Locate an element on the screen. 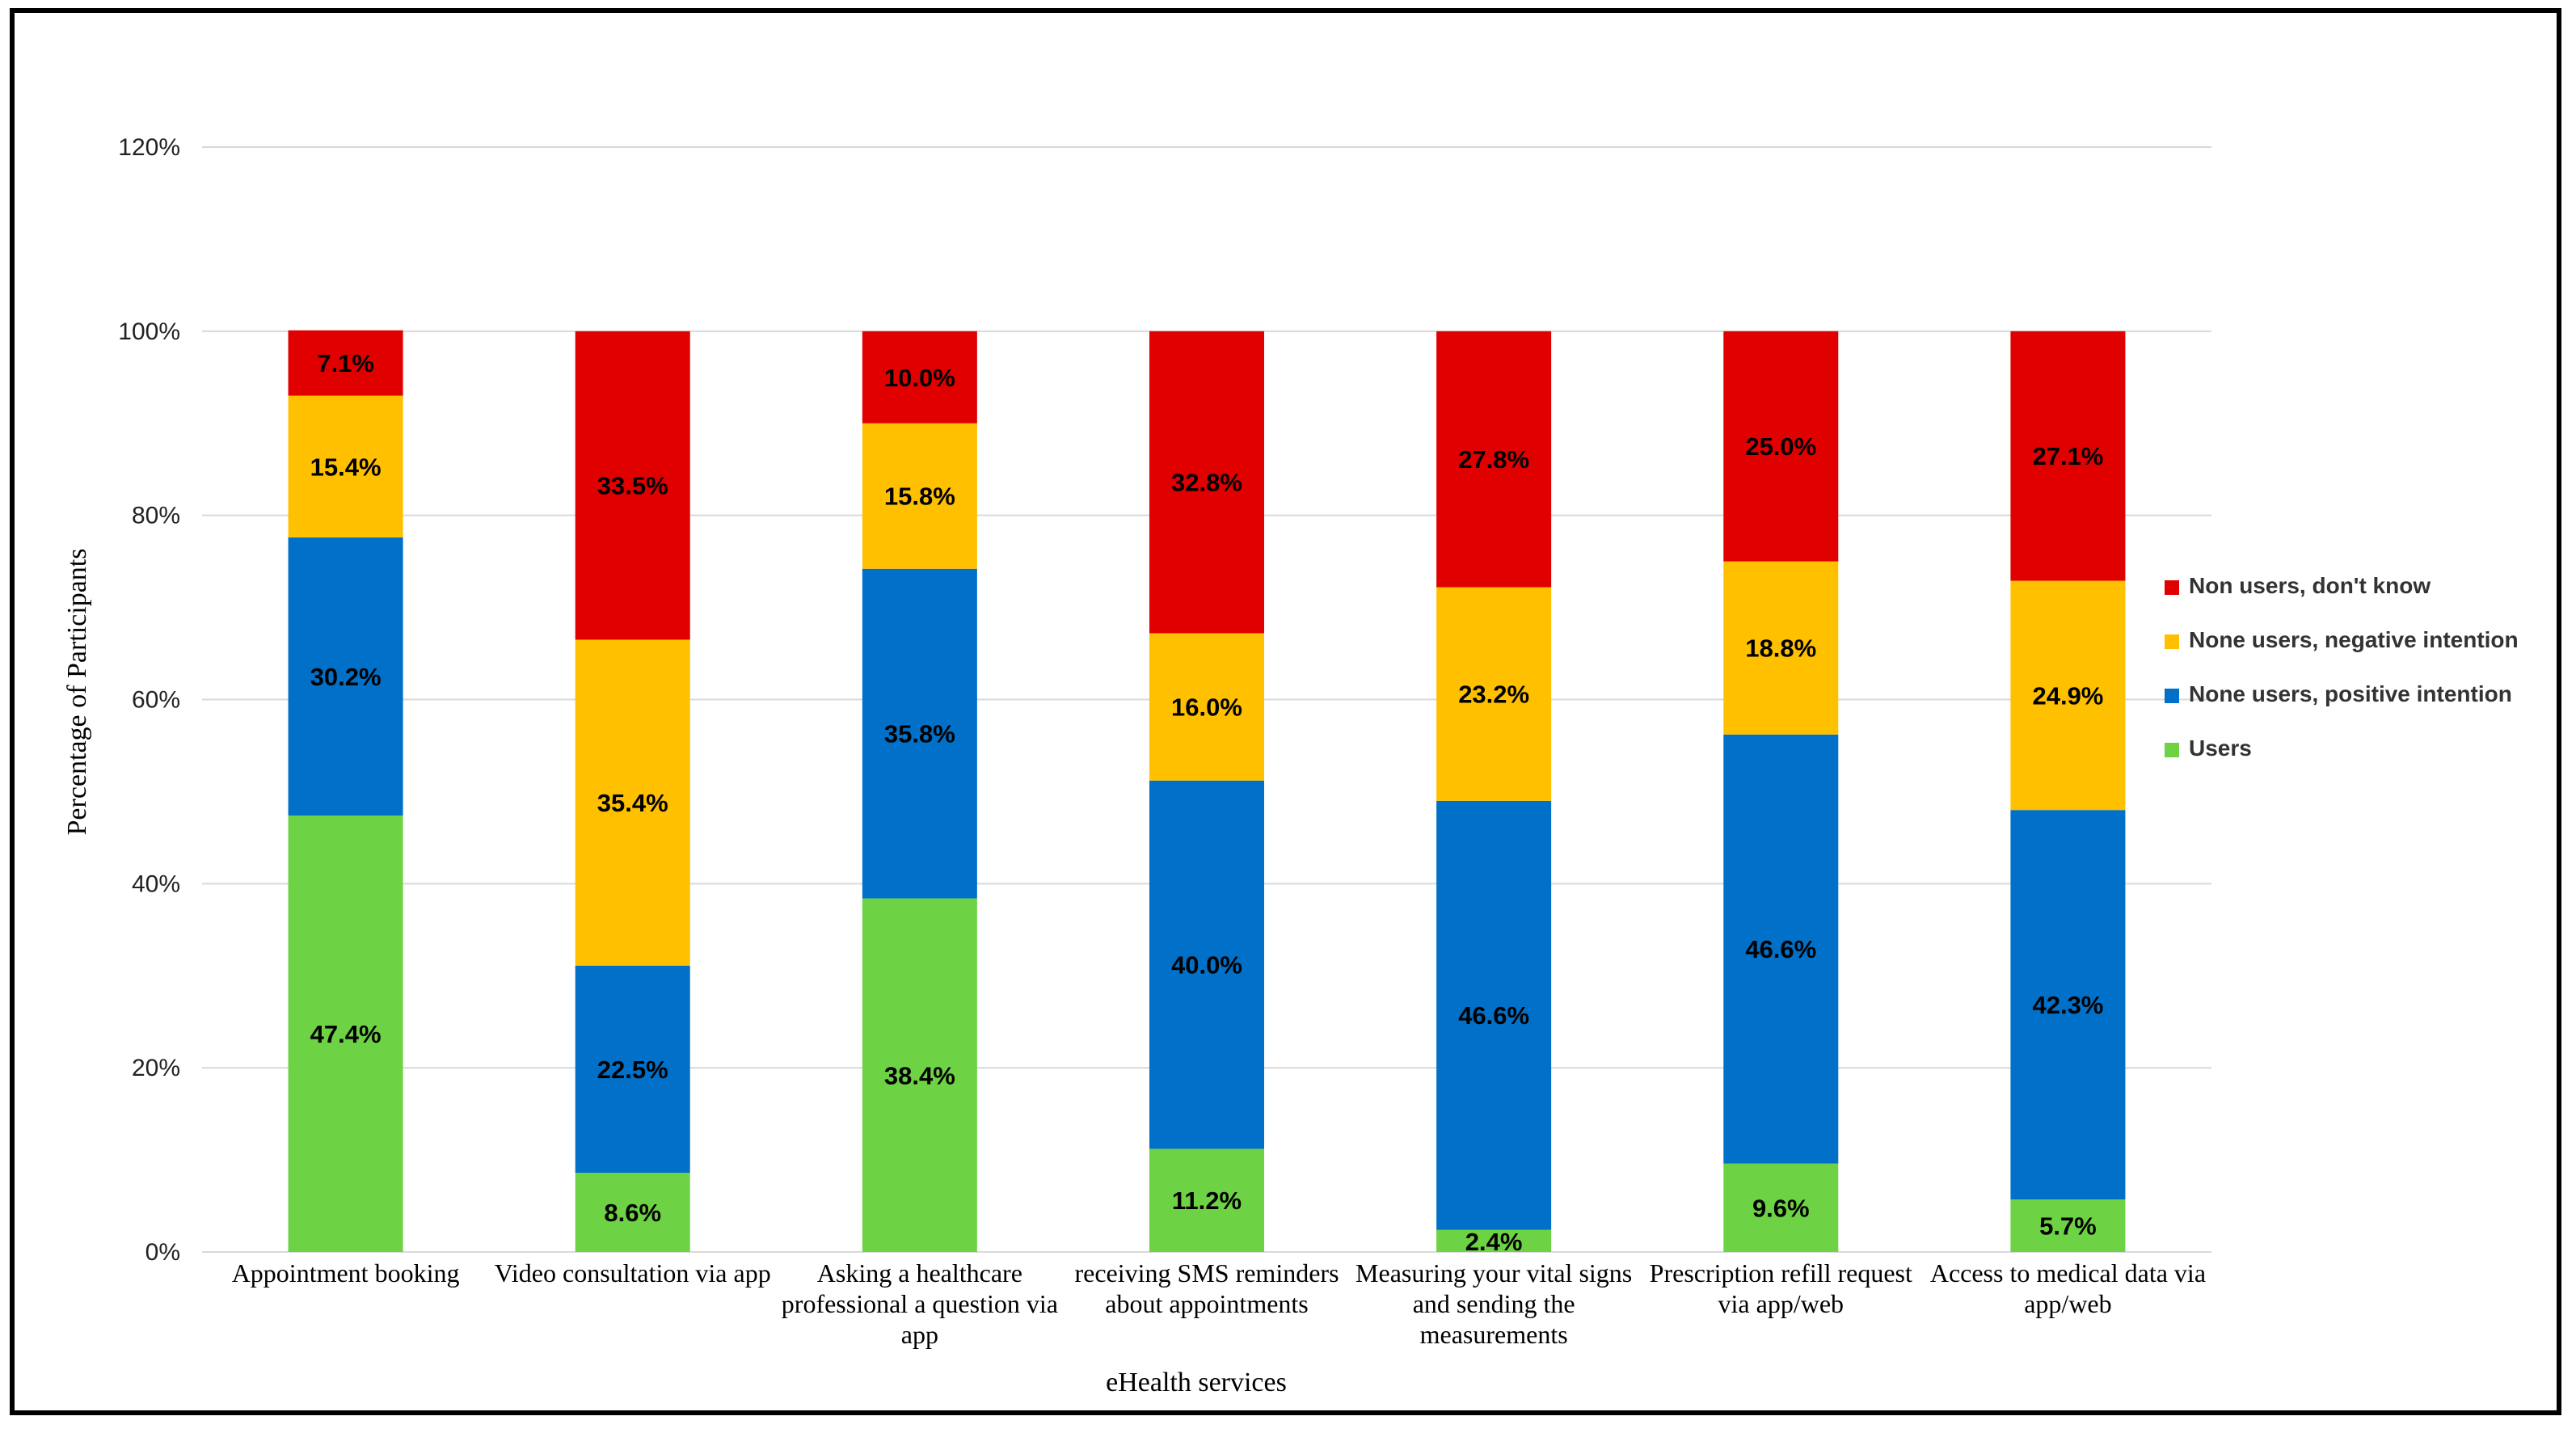 The height and width of the screenshot is (1433, 2576). legend-label: Users is located at coordinates (2220, 748).